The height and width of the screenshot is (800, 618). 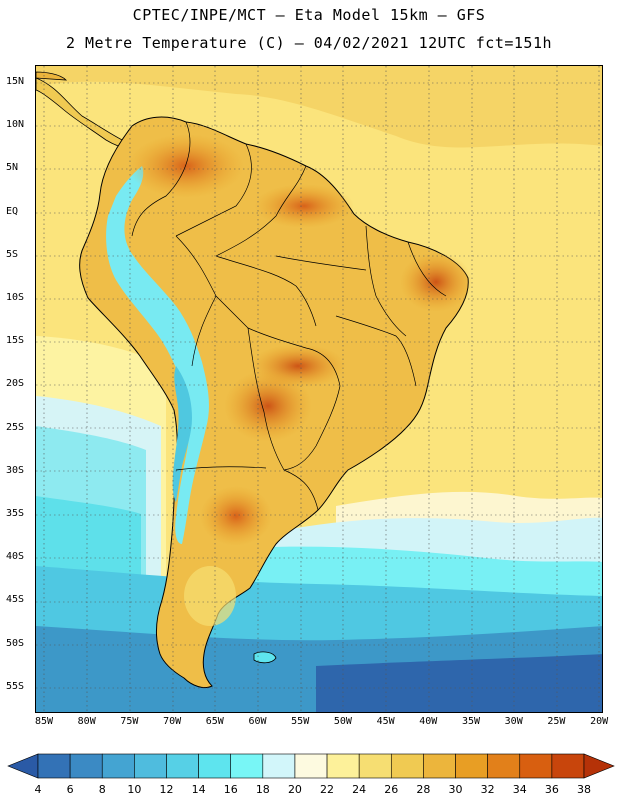 I want to click on lat-label: 30S, so click(x=15, y=470).